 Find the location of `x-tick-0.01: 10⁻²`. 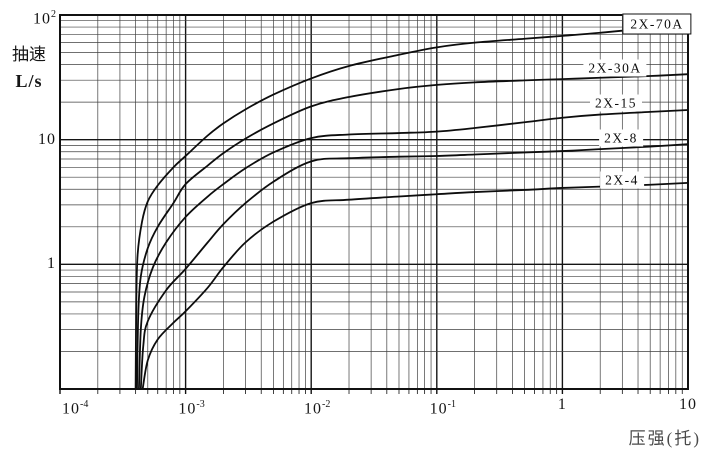

x-tick-0.01: 10⁻² is located at coordinates (317, 408).